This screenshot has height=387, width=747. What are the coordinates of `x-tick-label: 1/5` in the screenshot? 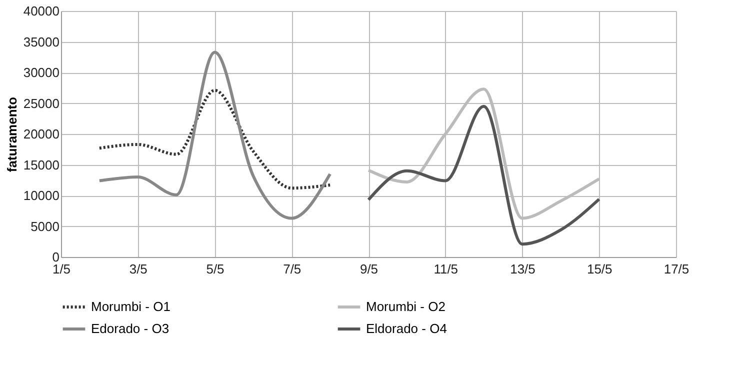 It's located at (61, 269).